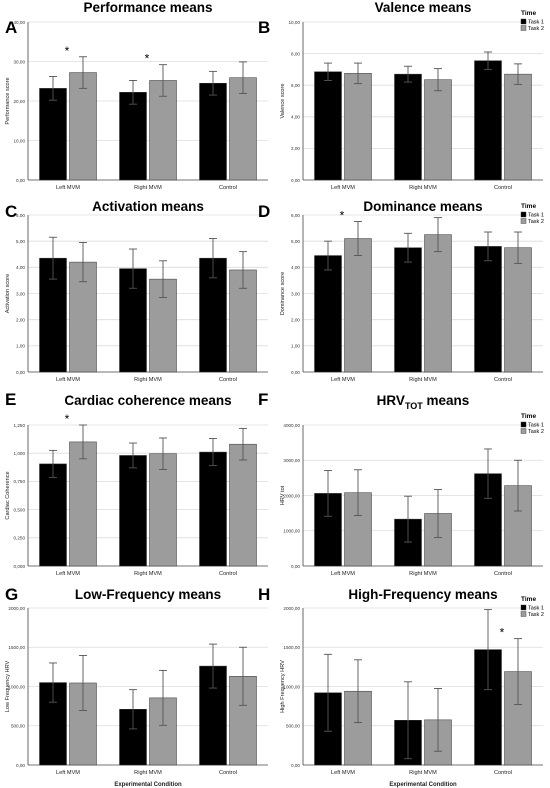  What do you see at coordinates (8, 495) in the screenshot?
I see `y-axis-label: Cardiac Coherence` at bounding box center [8, 495].